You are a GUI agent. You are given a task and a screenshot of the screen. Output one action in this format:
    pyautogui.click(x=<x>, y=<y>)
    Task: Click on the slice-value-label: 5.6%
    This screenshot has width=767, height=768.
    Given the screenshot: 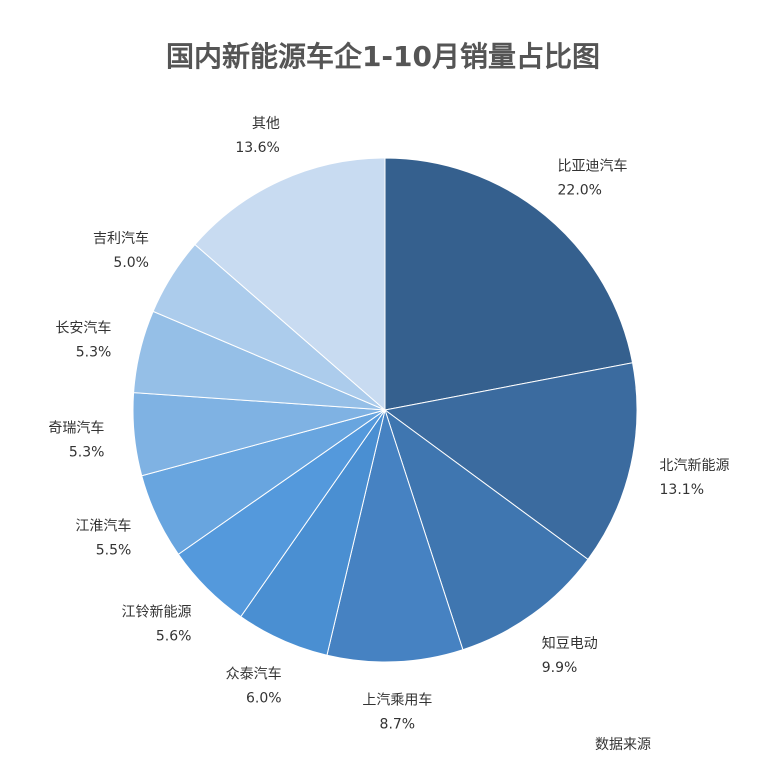 What is the action you would take?
    pyautogui.click(x=174, y=637)
    